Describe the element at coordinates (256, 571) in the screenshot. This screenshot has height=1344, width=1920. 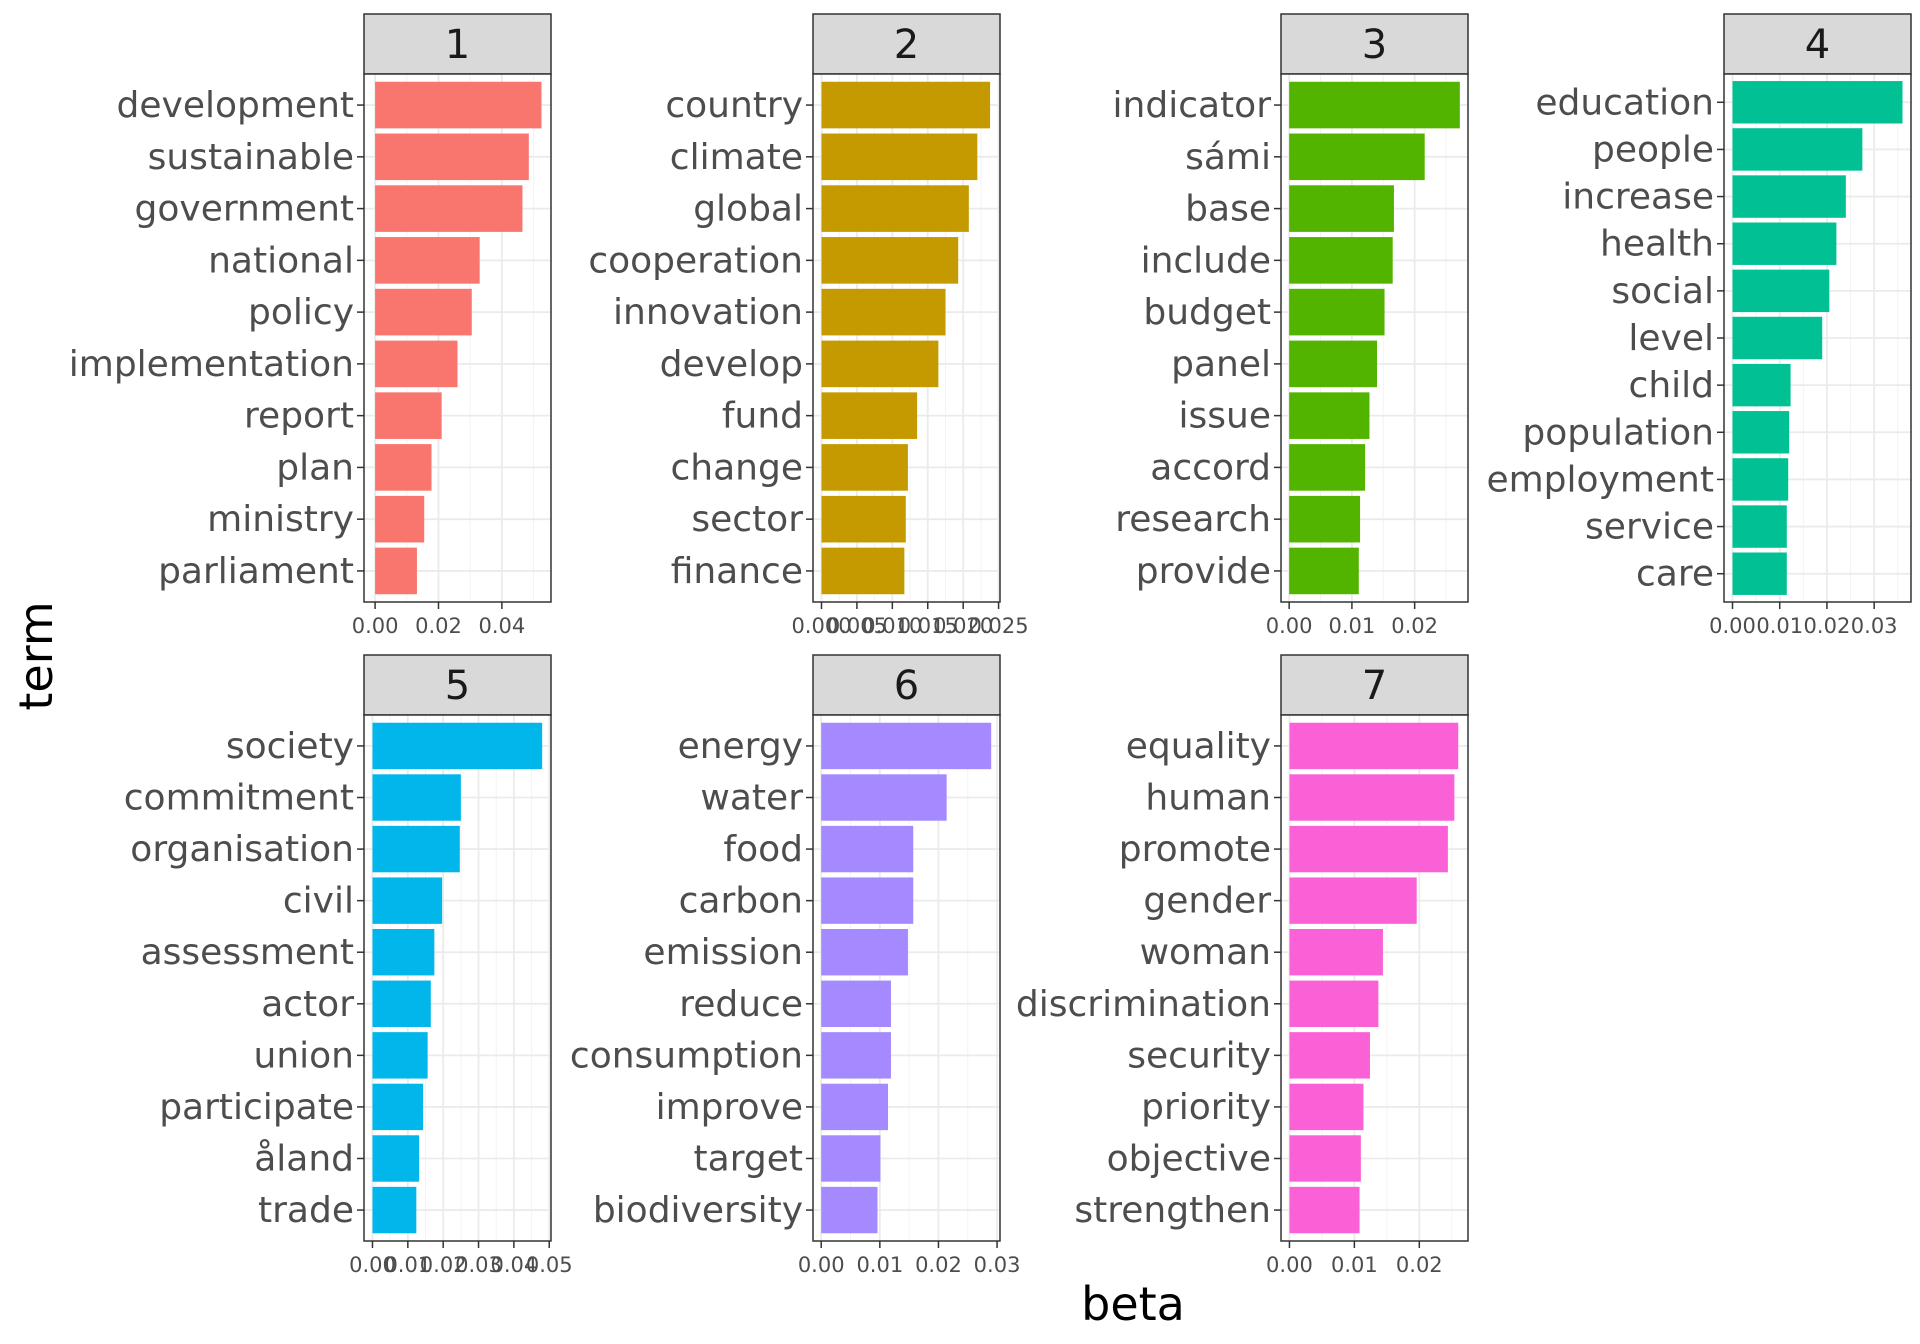
I see `y-tick-label: parliament` at that location.